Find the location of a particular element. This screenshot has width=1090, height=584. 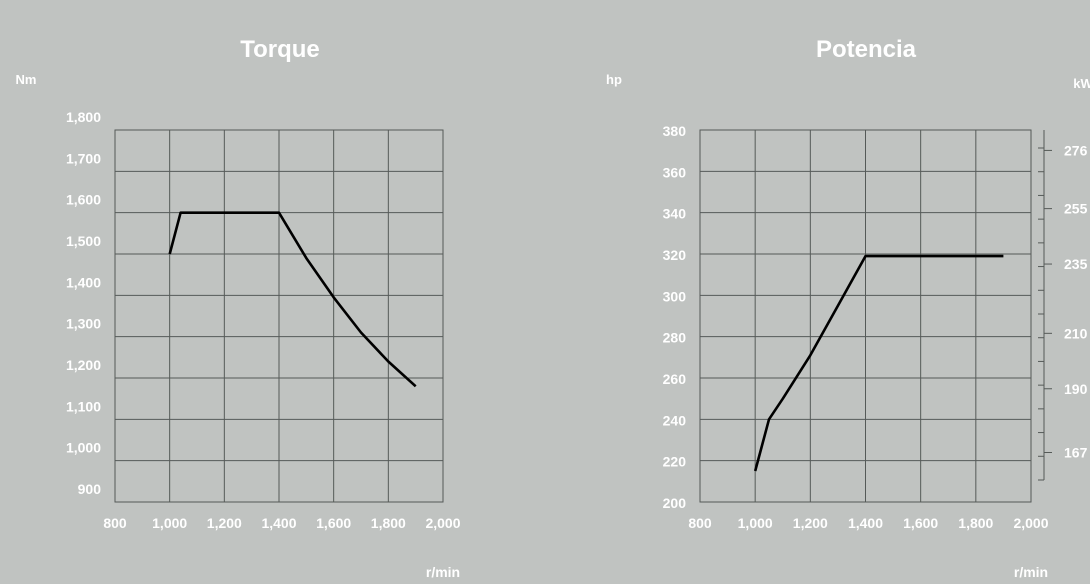

torque-y-tick-label: 1,400 is located at coordinates (83, 282).